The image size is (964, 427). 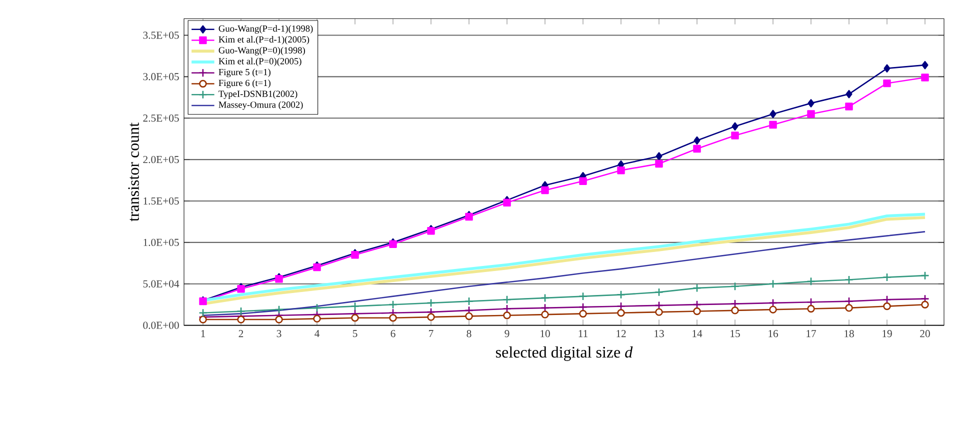 What do you see at coordinates (317, 334) in the screenshot?
I see `x-tick-label: 4` at bounding box center [317, 334].